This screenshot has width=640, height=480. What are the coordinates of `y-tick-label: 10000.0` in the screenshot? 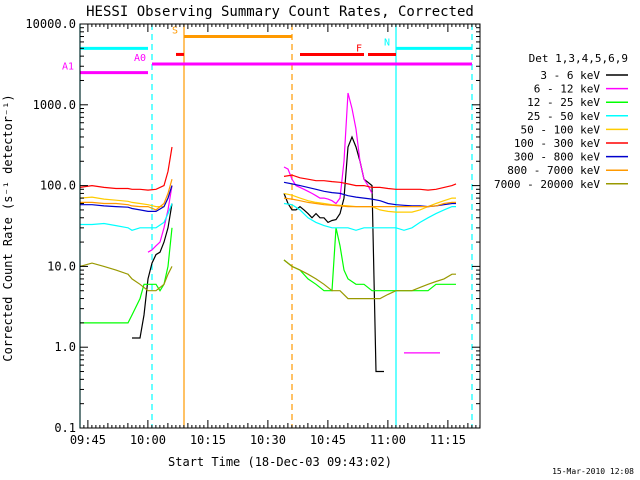 It's located at (50, 24).